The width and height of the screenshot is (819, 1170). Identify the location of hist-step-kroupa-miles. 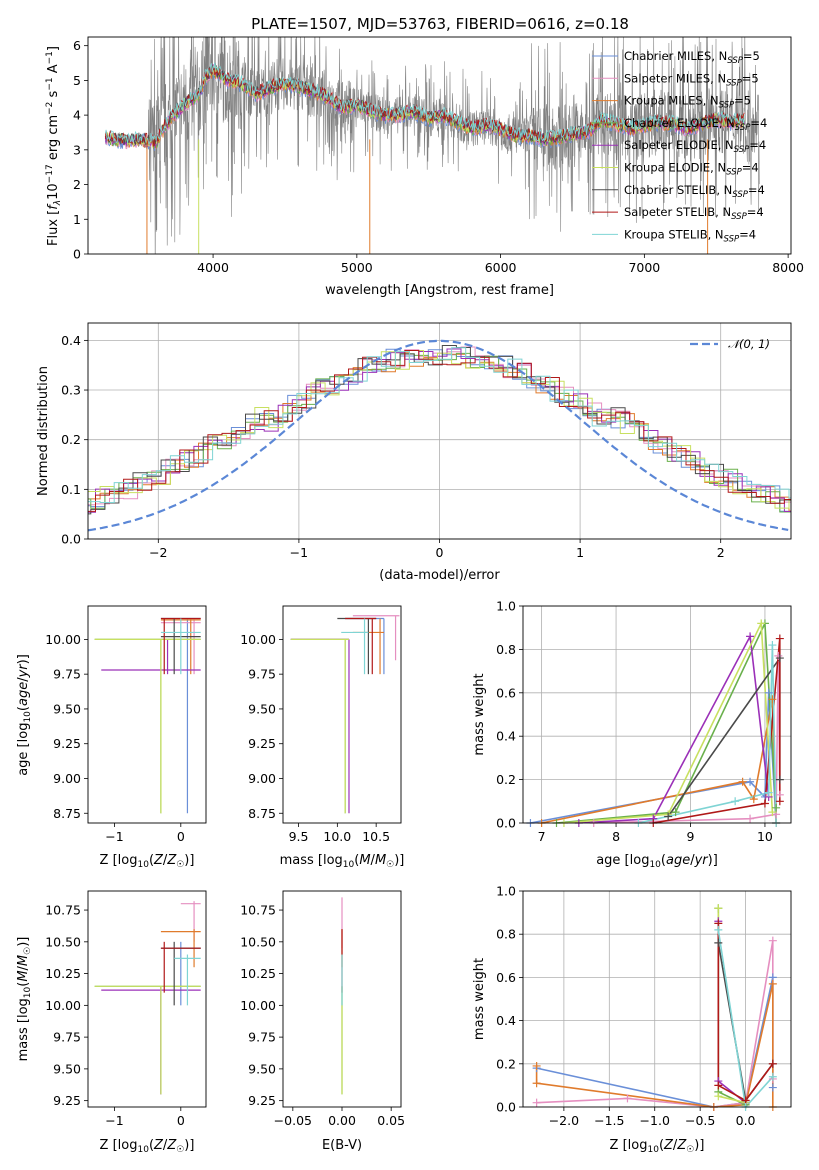
(439, 432).